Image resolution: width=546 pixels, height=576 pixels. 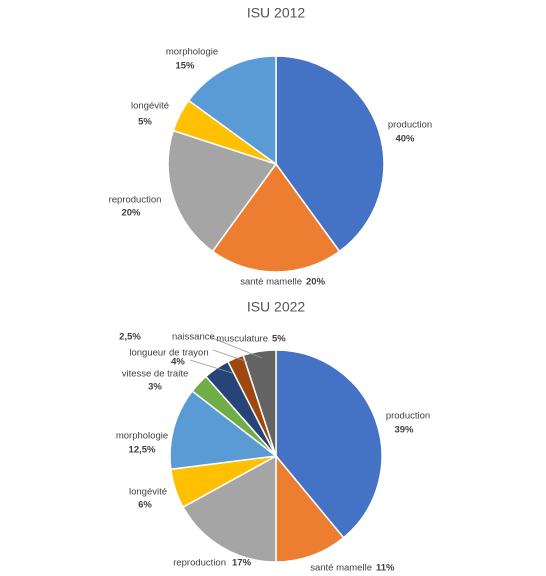 What do you see at coordinates (185, 66) in the screenshot?
I see `value-label: 15%` at bounding box center [185, 66].